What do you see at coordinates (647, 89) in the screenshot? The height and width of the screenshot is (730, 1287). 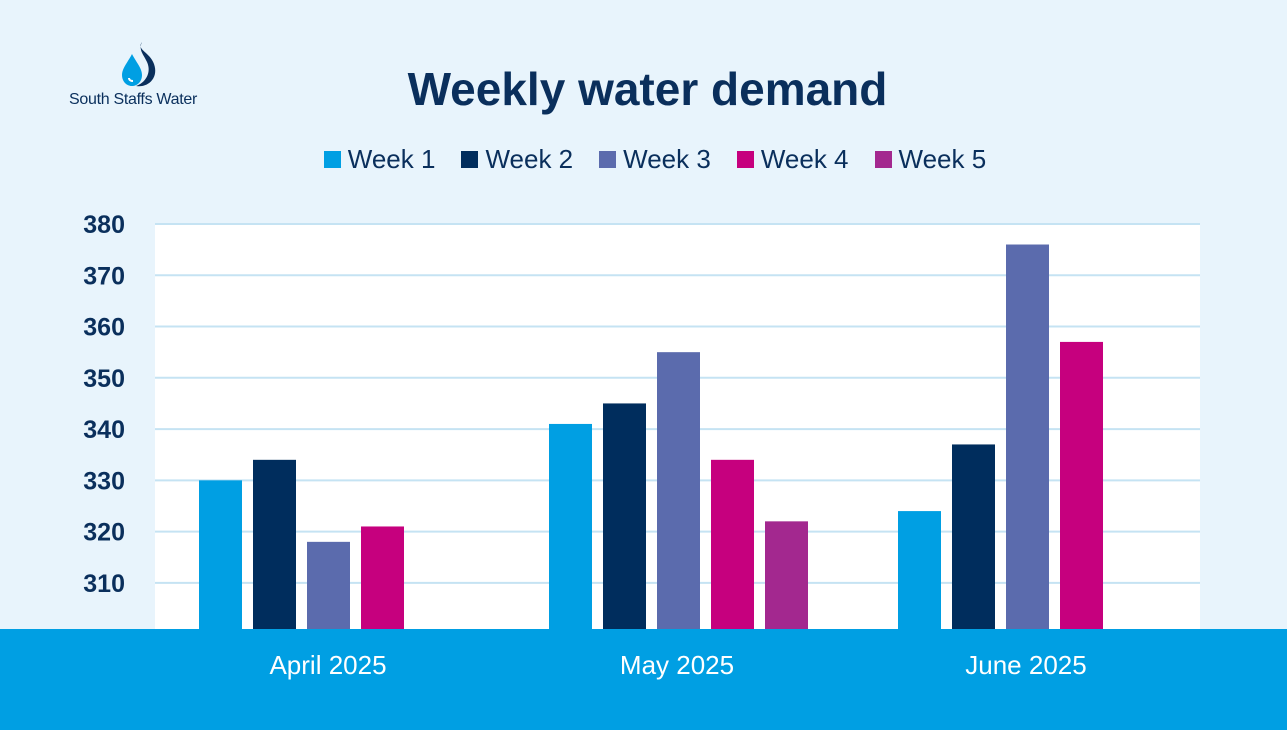 I see `chart-title: Weekly water demand` at bounding box center [647, 89].